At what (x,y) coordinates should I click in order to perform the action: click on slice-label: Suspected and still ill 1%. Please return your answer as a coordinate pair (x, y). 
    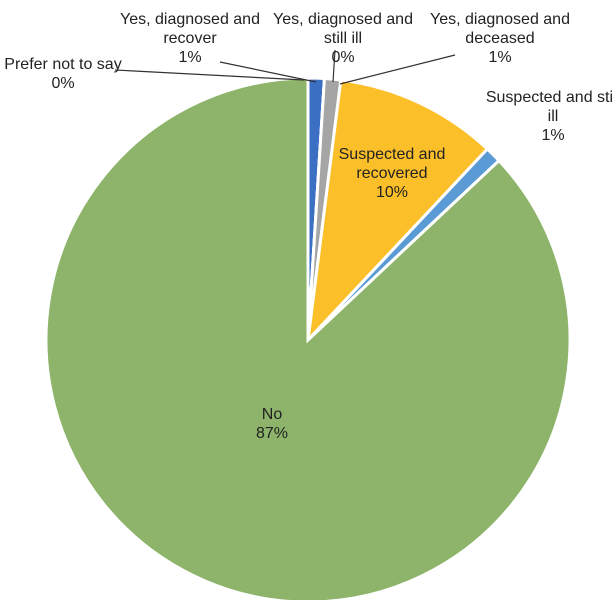
    Looking at the image, I should click on (548, 116).